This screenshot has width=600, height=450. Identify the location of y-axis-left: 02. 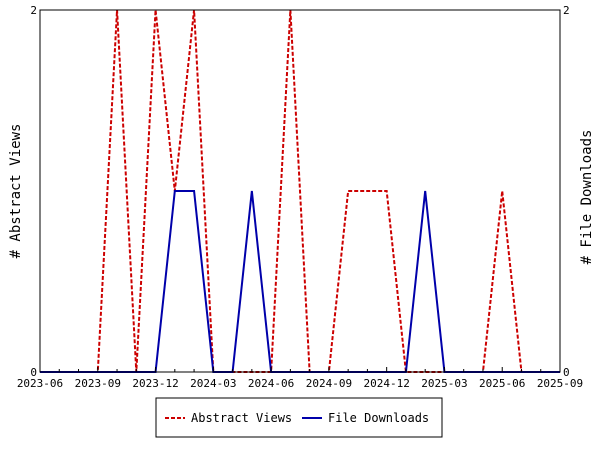
(37, 191).